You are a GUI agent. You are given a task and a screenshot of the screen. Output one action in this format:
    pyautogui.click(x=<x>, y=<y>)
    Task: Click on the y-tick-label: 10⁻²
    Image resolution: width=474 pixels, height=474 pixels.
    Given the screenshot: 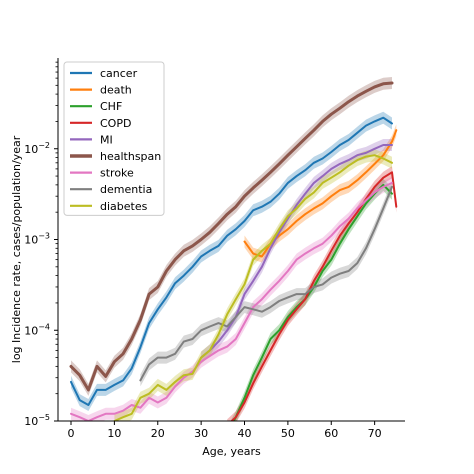 What is the action you would take?
    pyautogui.click(x=37, y=148)
    